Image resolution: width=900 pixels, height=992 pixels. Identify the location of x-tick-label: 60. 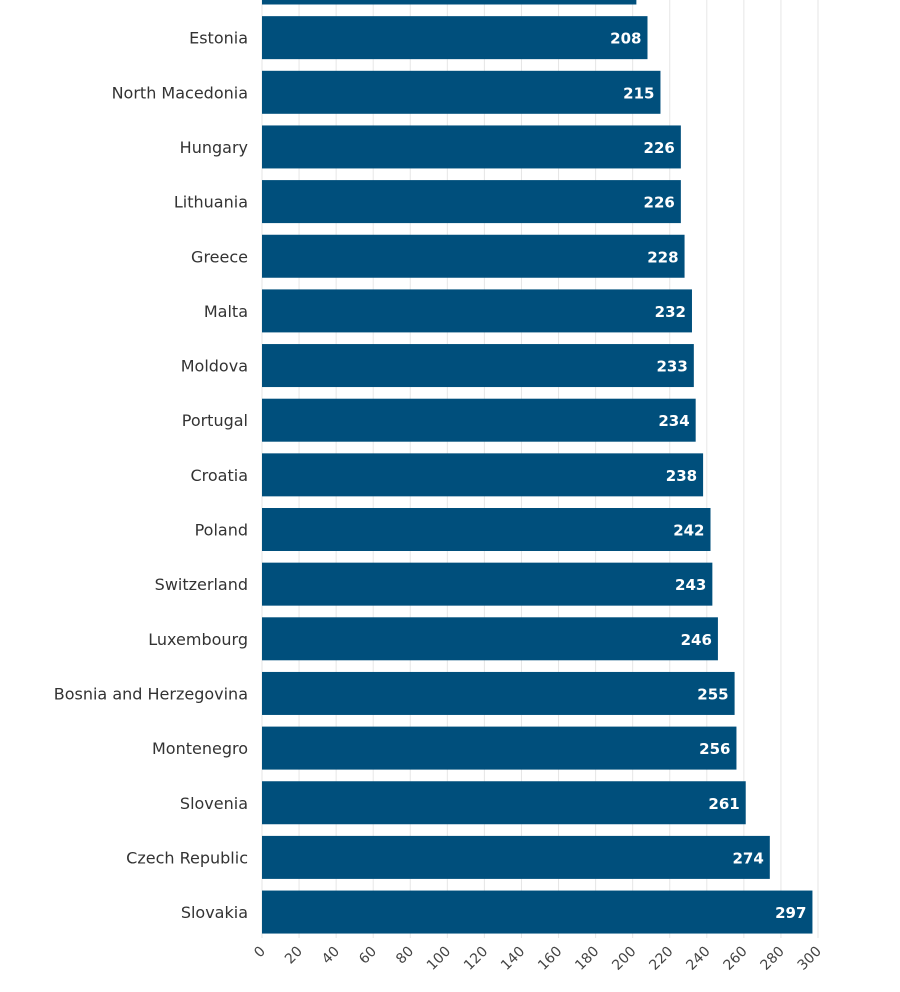
(368, 956).